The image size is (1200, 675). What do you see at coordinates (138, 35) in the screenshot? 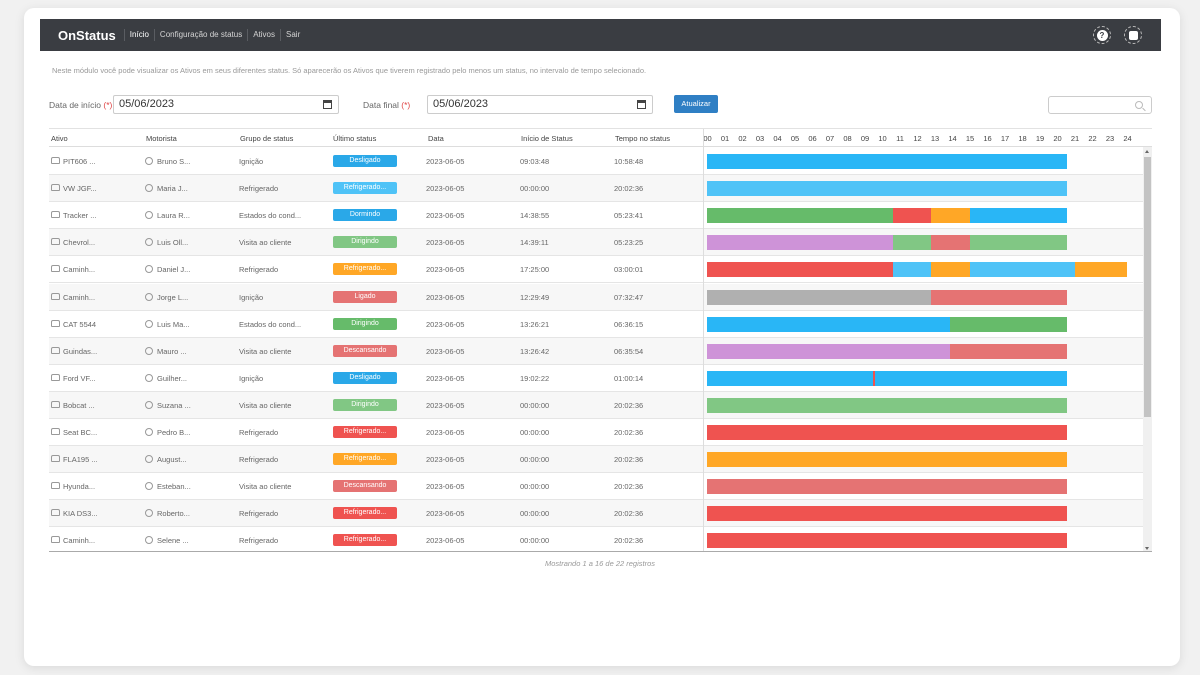
I see `nav-link-inicio: Início` at bounding box center [138, 35].